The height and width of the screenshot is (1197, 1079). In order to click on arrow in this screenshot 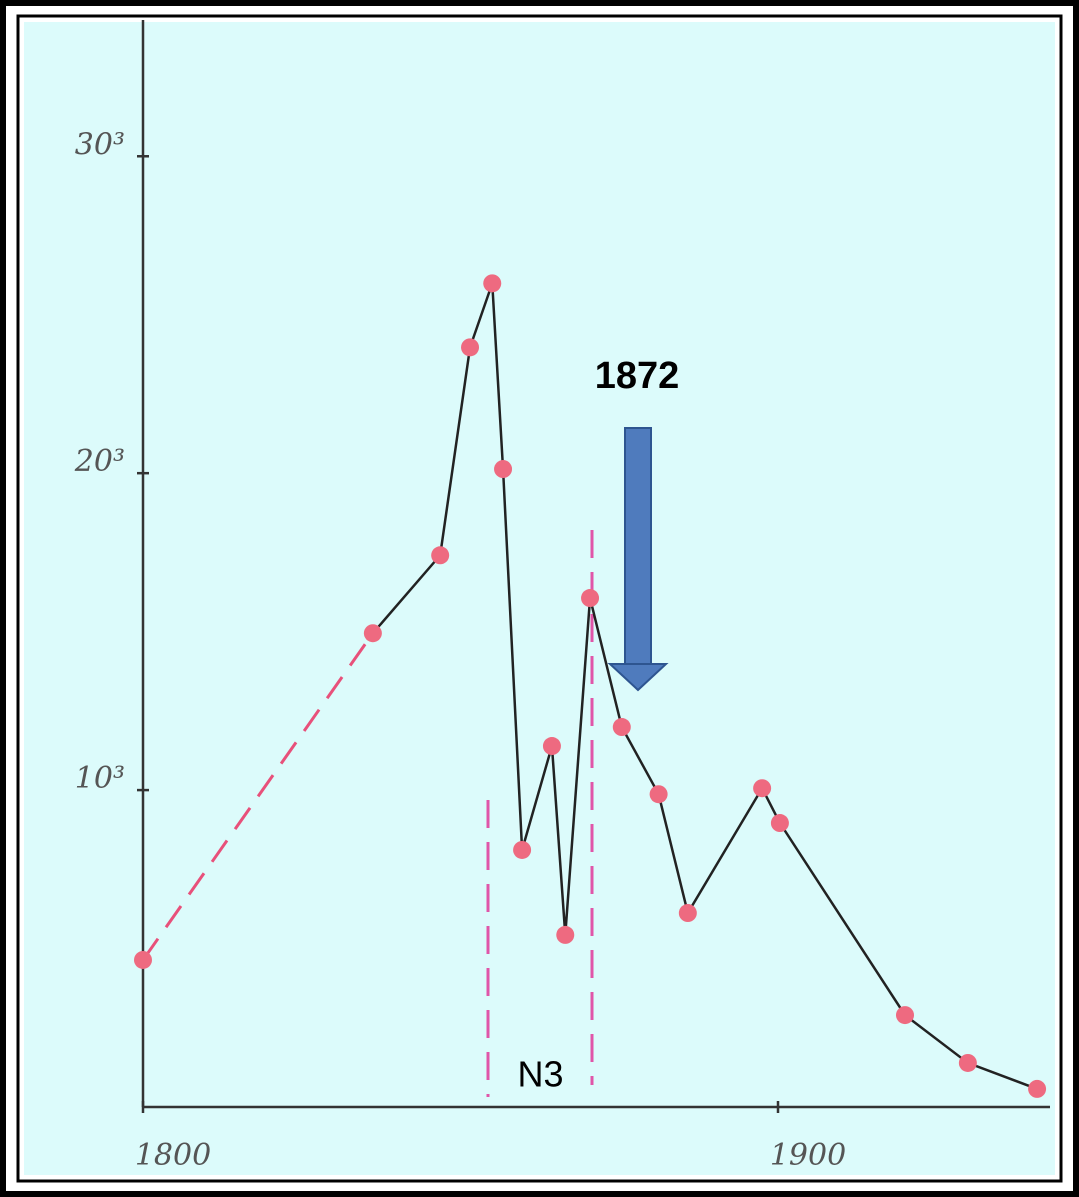, I will do `click(638, 559)`.